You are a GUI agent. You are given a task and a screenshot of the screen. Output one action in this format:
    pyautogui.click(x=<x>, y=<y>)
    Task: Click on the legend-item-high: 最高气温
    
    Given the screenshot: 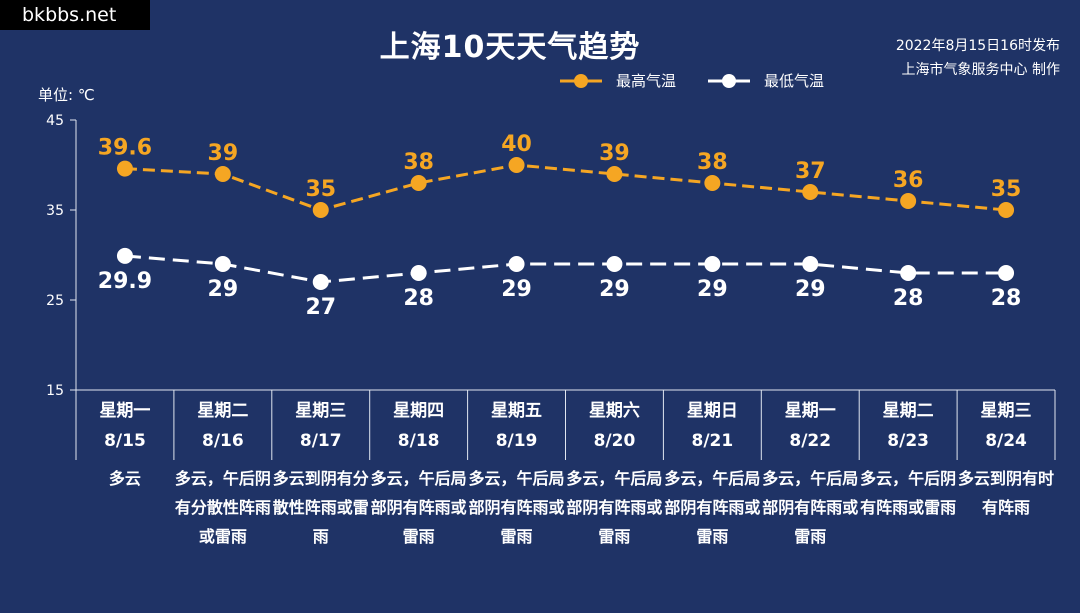 What is the action you would take?
    pyautogui.click(x=618, y=81)
    